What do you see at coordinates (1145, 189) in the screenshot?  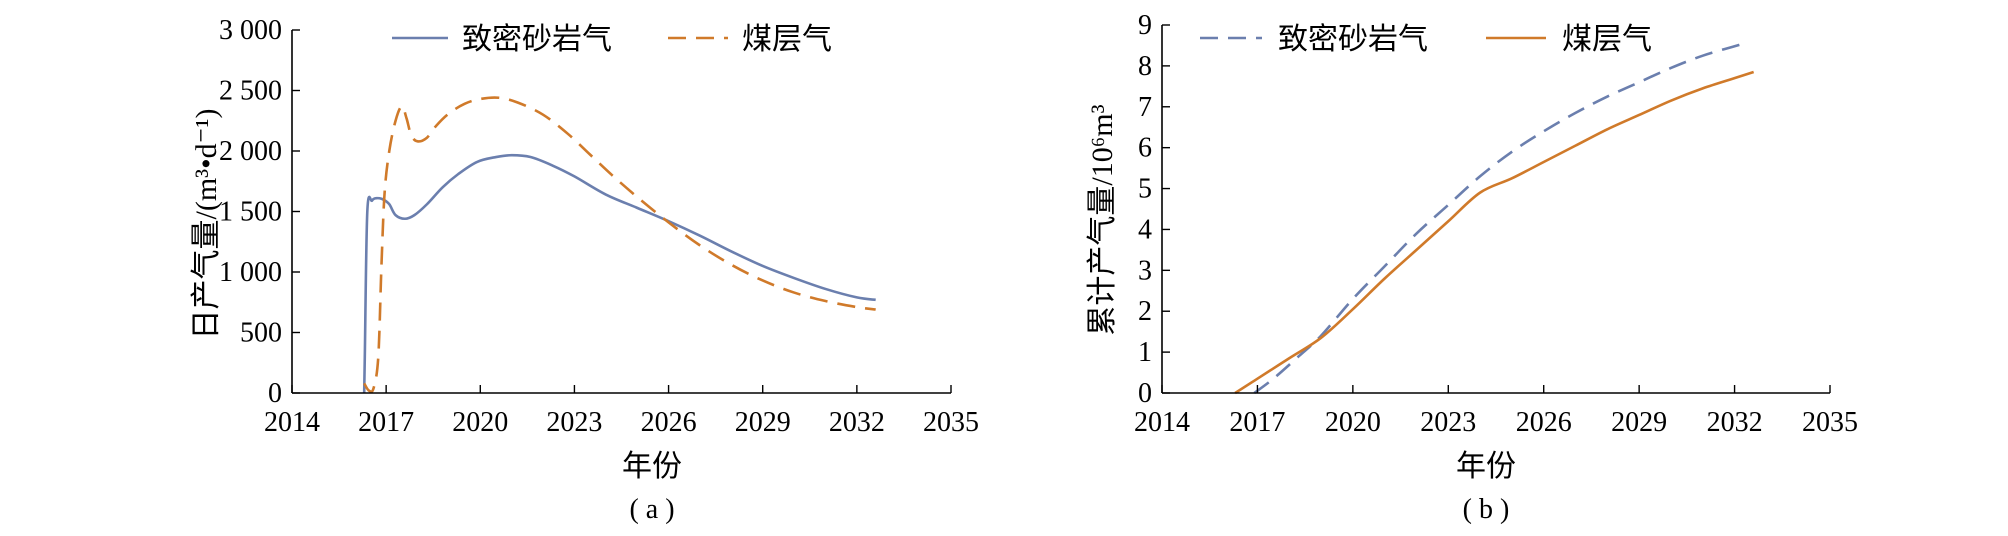 I see `y-tick-label-b: 5` at bounding box center [1145, 189].